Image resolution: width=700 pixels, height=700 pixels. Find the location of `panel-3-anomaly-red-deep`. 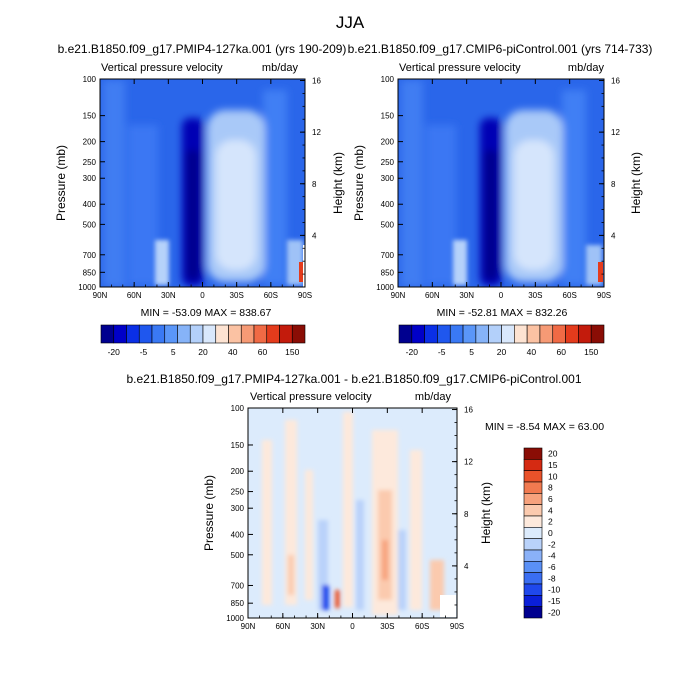

panel-3-anomaly-red-deep is located at coordinates (337, 599).